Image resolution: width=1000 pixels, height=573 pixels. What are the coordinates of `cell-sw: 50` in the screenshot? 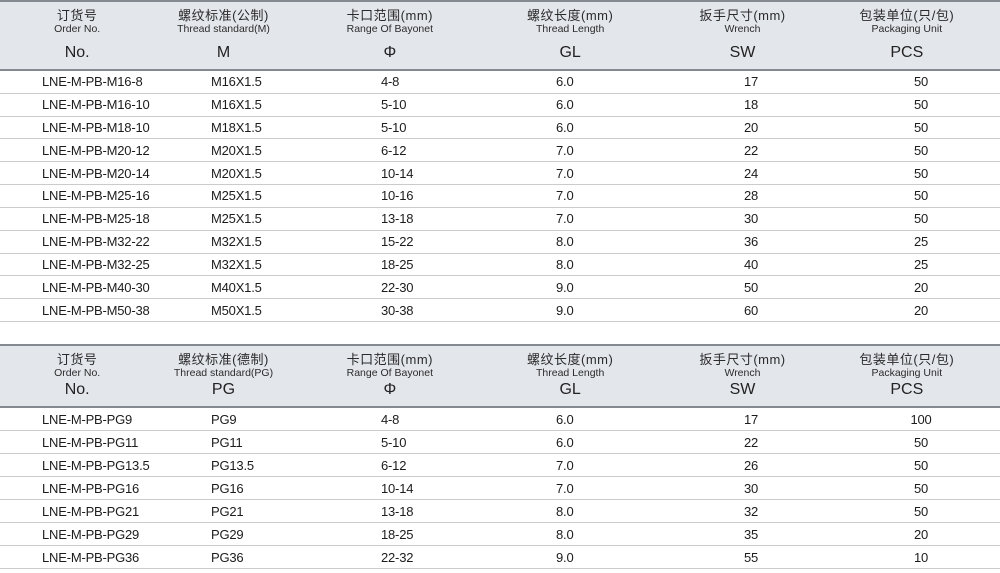 It's located at (751, 287).